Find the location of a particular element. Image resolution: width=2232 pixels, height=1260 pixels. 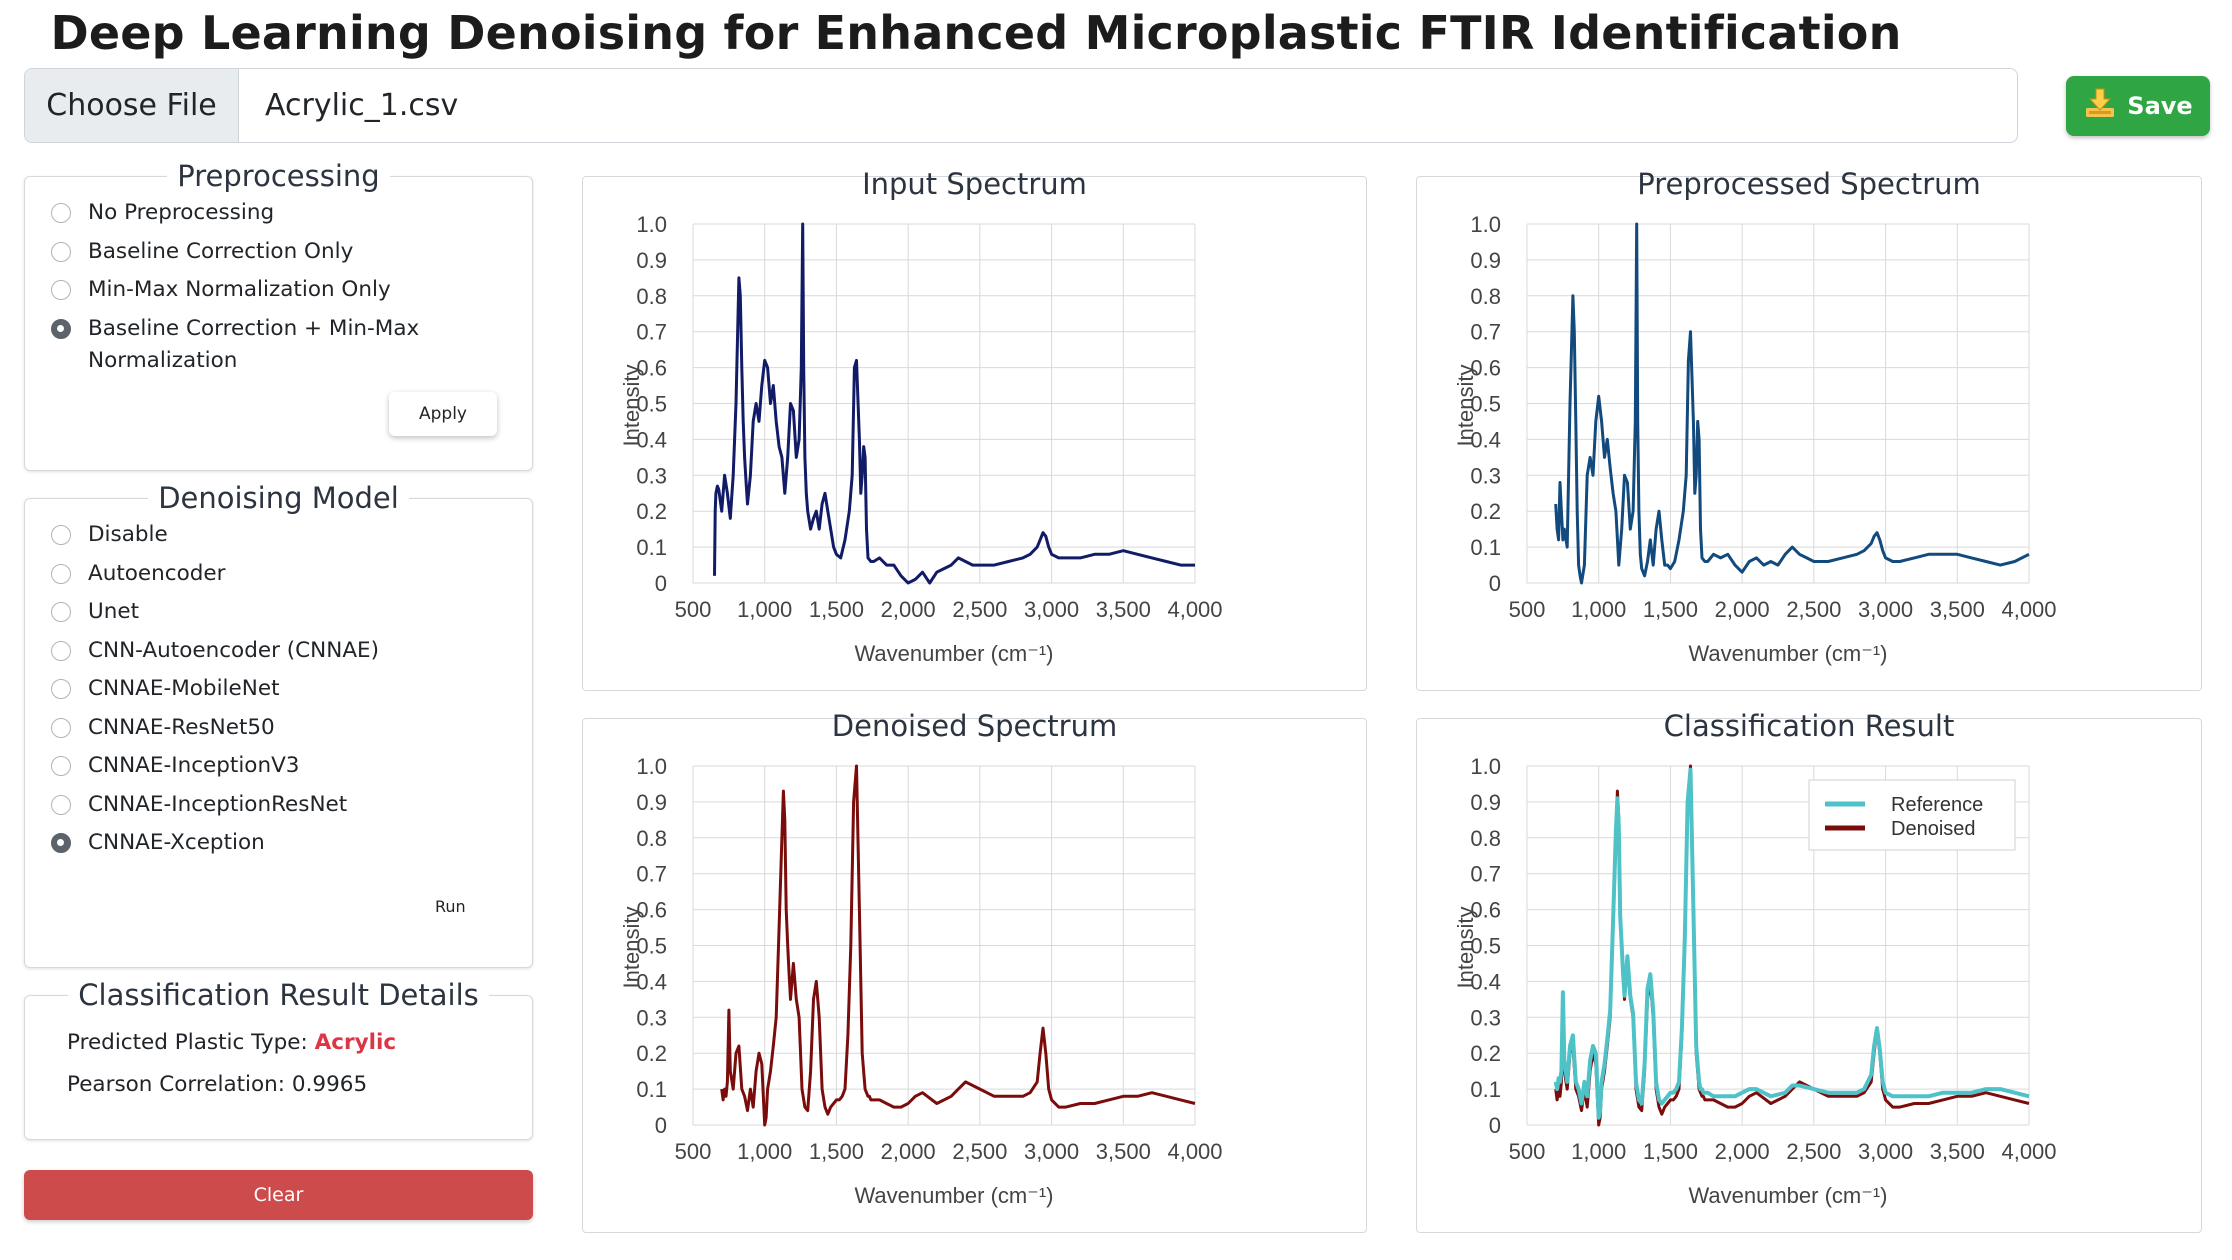

preproc-option-minmax: Min-Max Normalization Only is located at coordinates (291, 295).